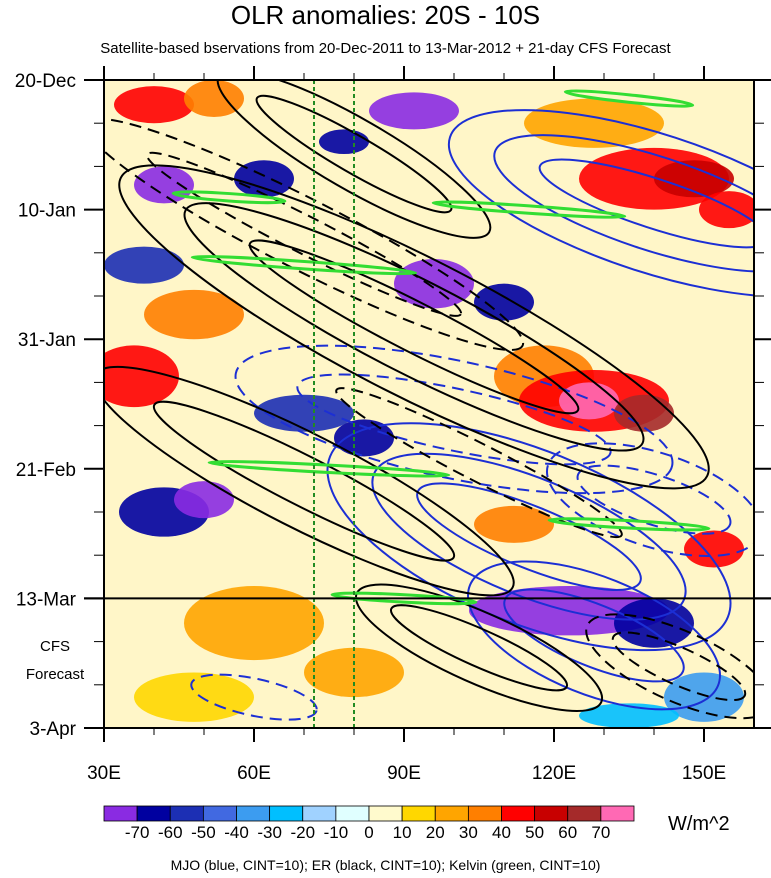  What do you see at coordinates (600, 832) in the screenshot?
I see `colorbar-label-14: 70` at bounding box center [600, 832].